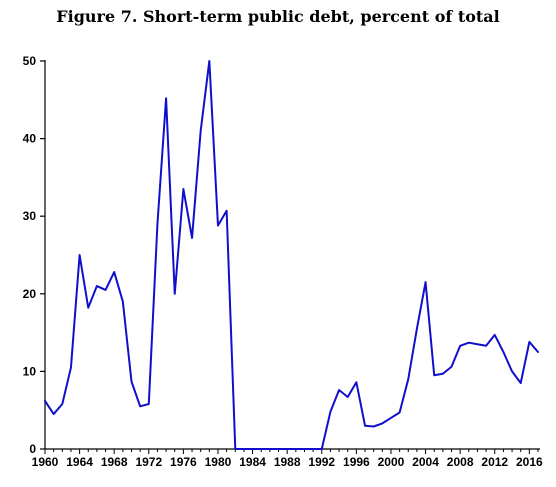 The width and height of the screenshot is (556, 487). What do you see at coordinates (321, 462) in the screenshot?
I see `x-tick-label: 1992` at bounding box center [321, 462].